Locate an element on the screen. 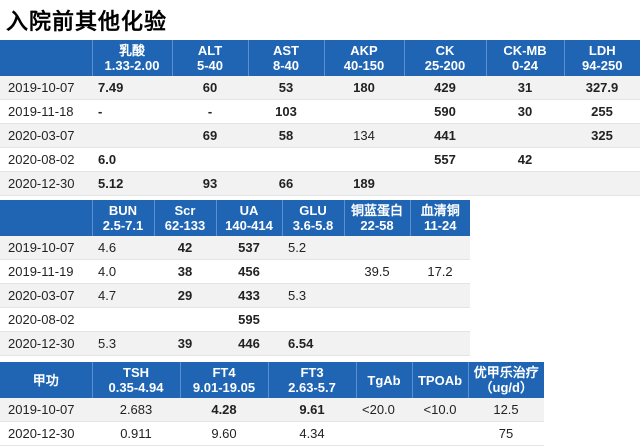  value-cell: 6.0 is located at coordinates (132, 159).